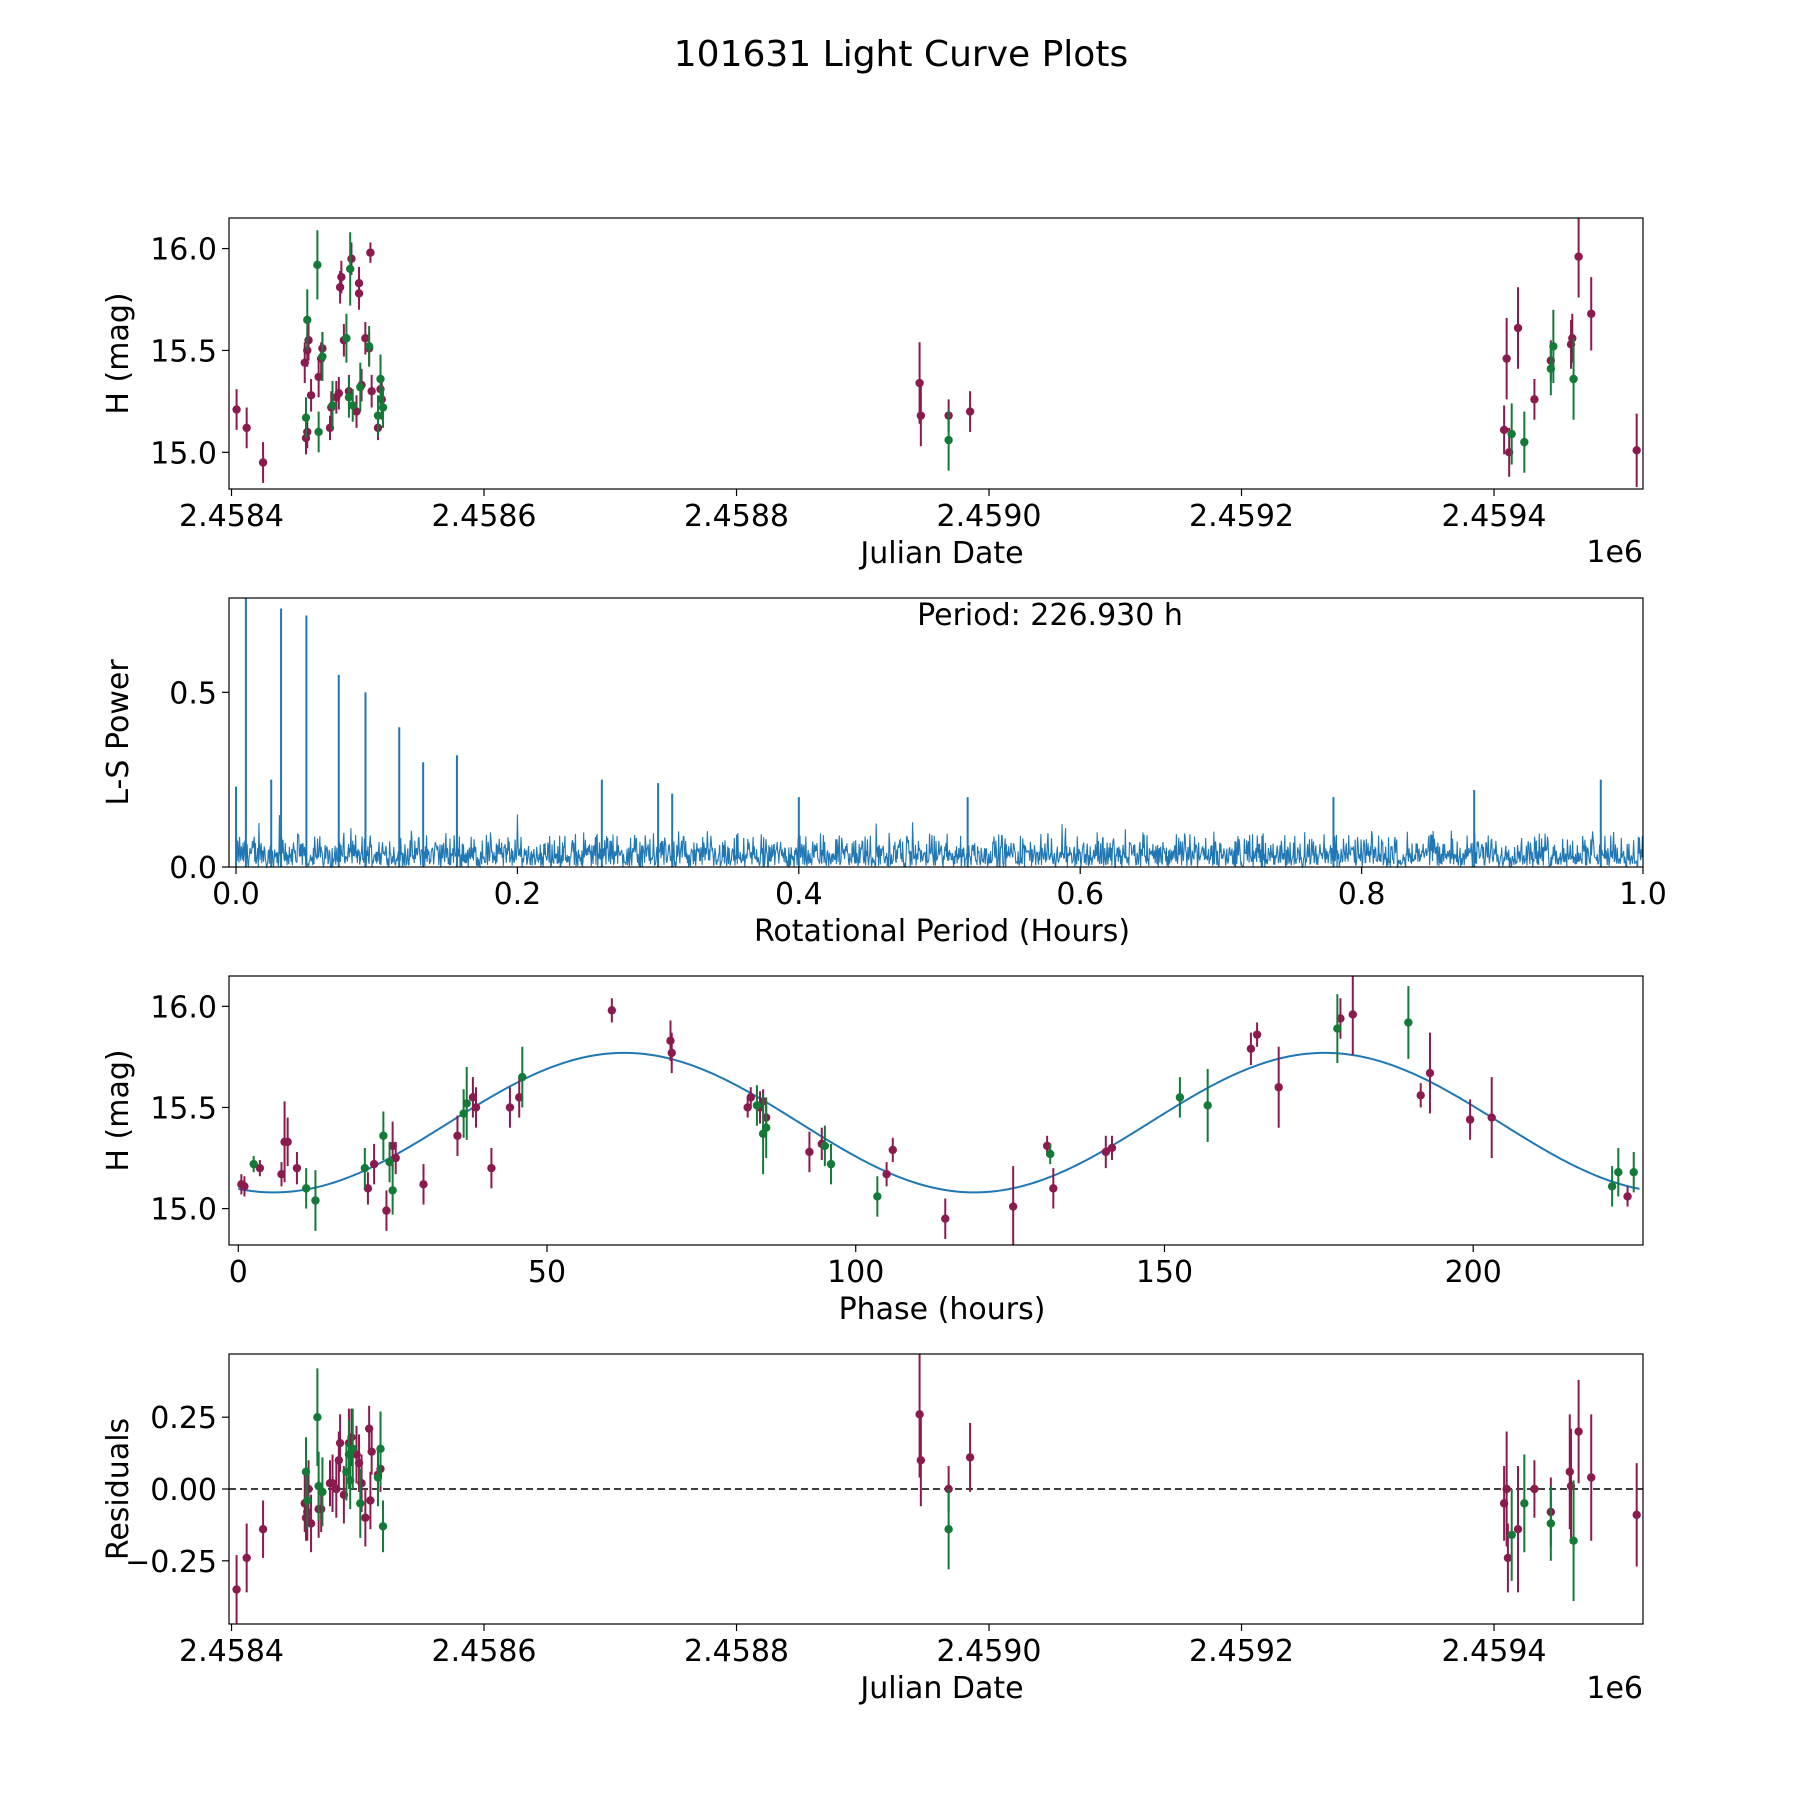 This screenshot has height=1800, width=1800. Describe the element at coordinates (799, 894) in the screenshot. I see `periodogram-xtick-label: 0.4` at that location.